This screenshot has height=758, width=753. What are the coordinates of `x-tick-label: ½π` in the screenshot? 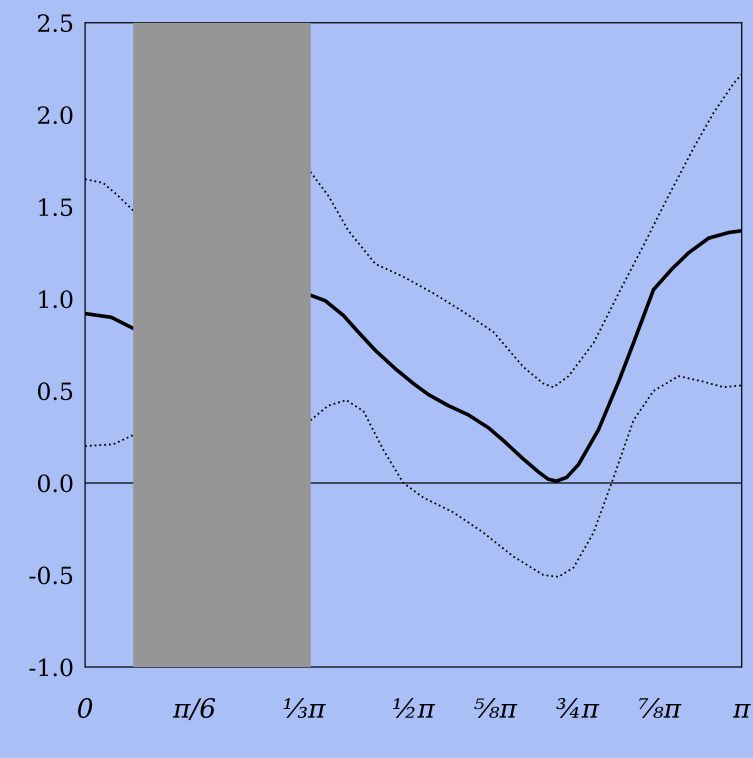 It's located at (414, 708).